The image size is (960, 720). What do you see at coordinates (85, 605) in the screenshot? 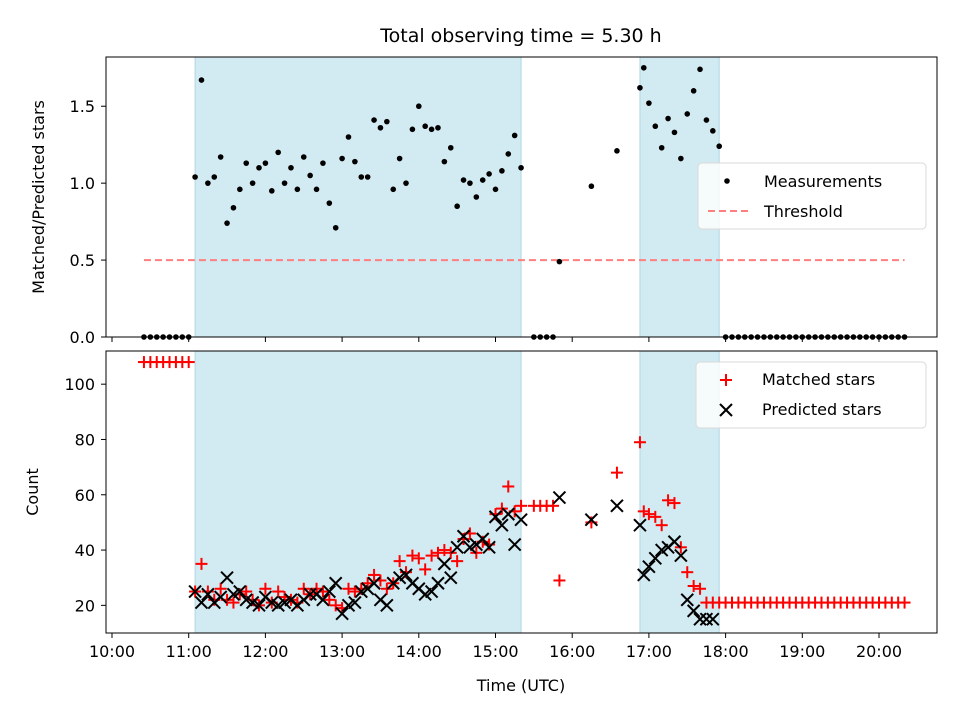
I see `y-tick-label: 20` at bounding box center [85, 605].